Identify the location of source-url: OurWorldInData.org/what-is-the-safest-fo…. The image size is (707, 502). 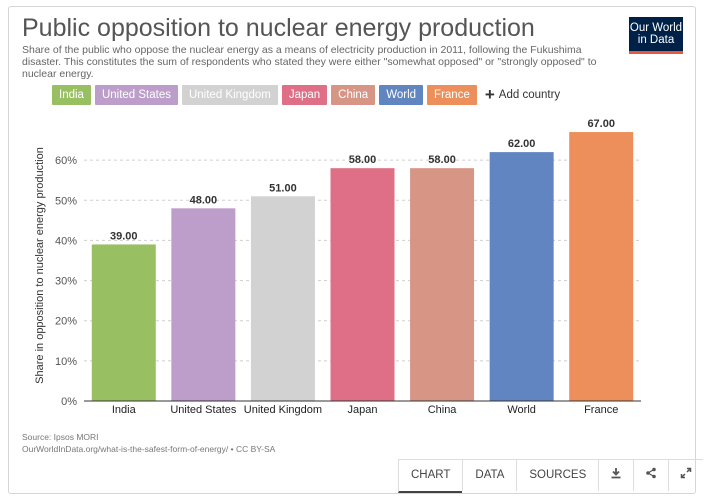
(149, 449).